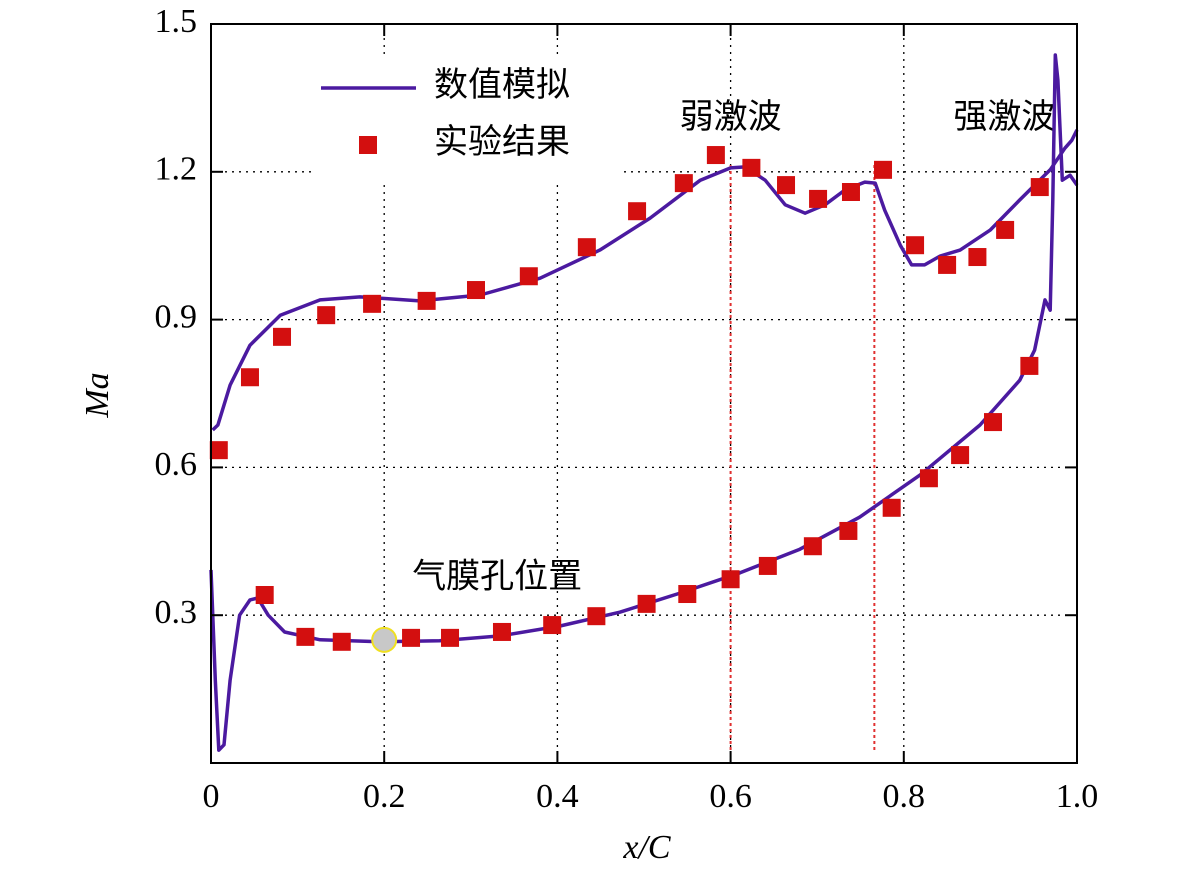 This screenshot has width=1181, height=878. What do you see at coordinates (211, 796) in the screenshot?
I see `x-tick-label: 0` at bounding box center [211, 796].